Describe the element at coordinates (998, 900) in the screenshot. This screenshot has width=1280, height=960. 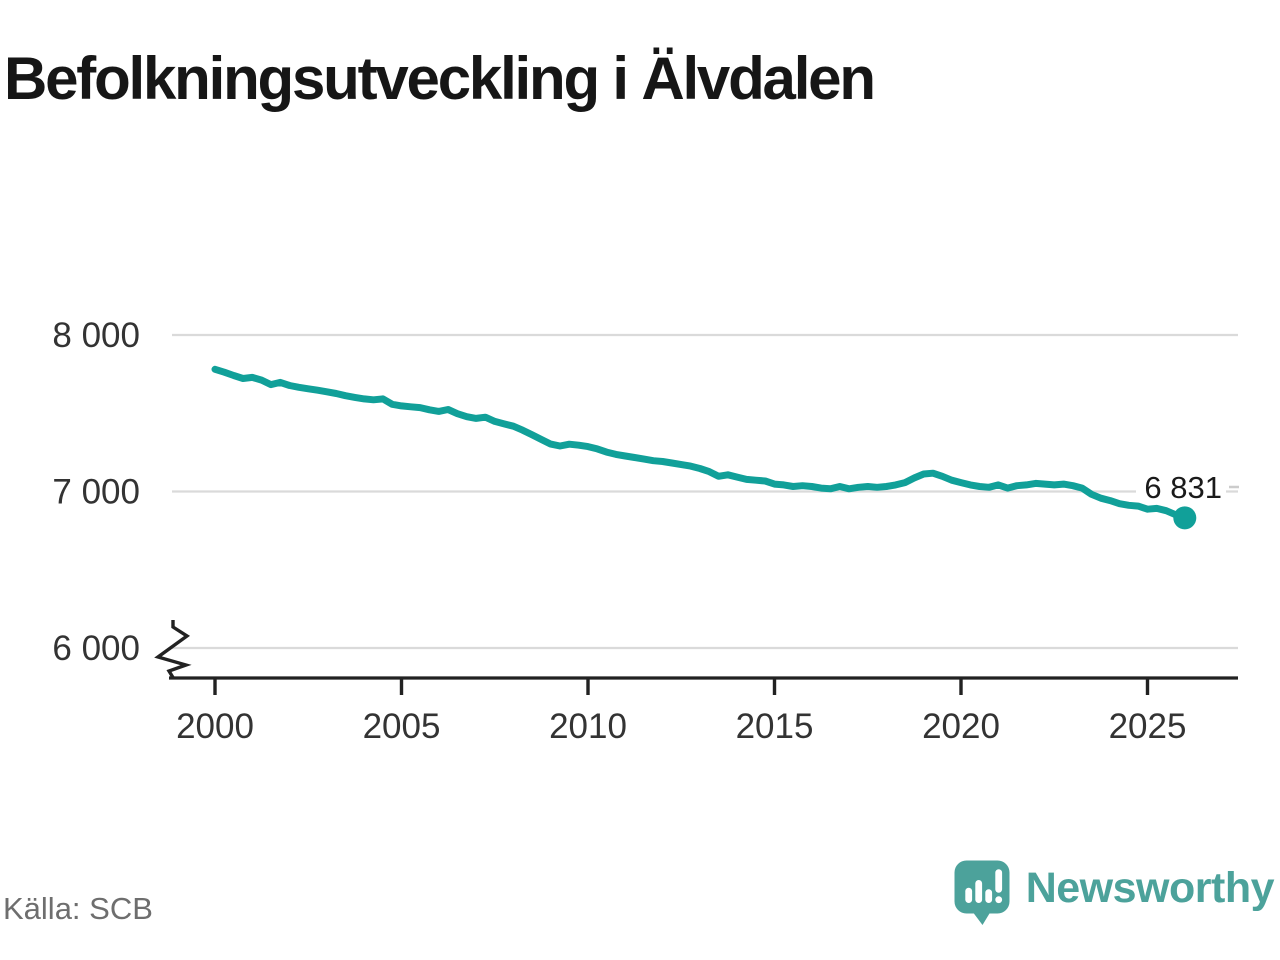
I see `exclamation-dot-glyph` at that location.